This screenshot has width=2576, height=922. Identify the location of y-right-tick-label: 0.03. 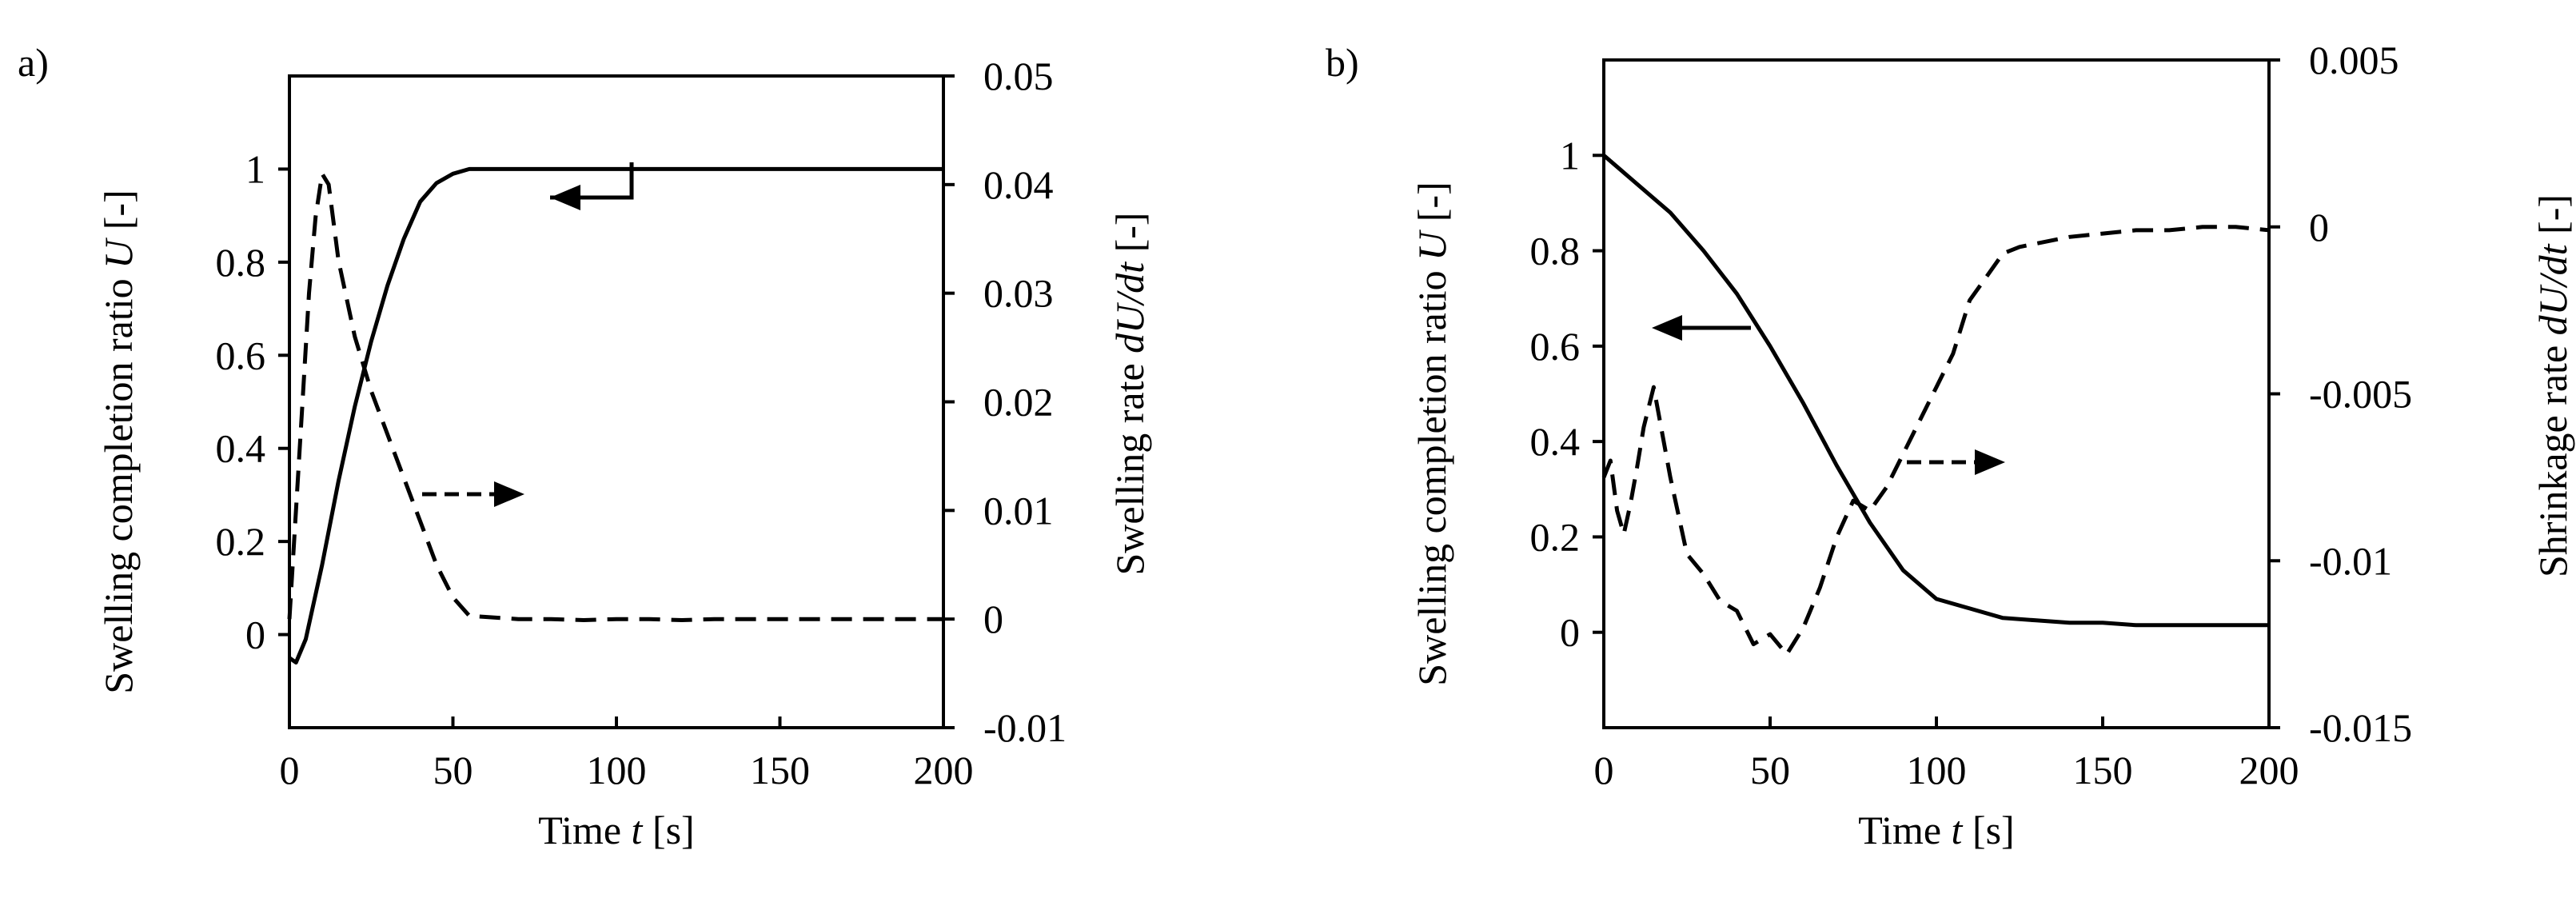
(1019, 293).